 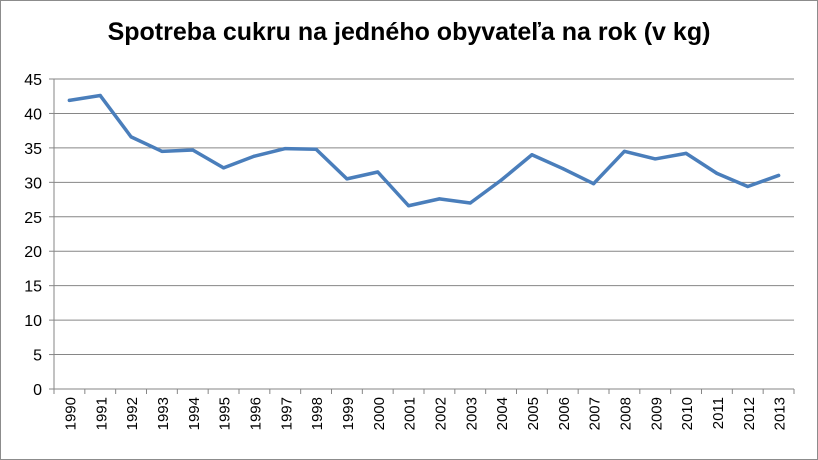 I want to click on y-axis-ticks: 0 5 10 15 20 25 30 35 40 45, so click(x=33, y=235).